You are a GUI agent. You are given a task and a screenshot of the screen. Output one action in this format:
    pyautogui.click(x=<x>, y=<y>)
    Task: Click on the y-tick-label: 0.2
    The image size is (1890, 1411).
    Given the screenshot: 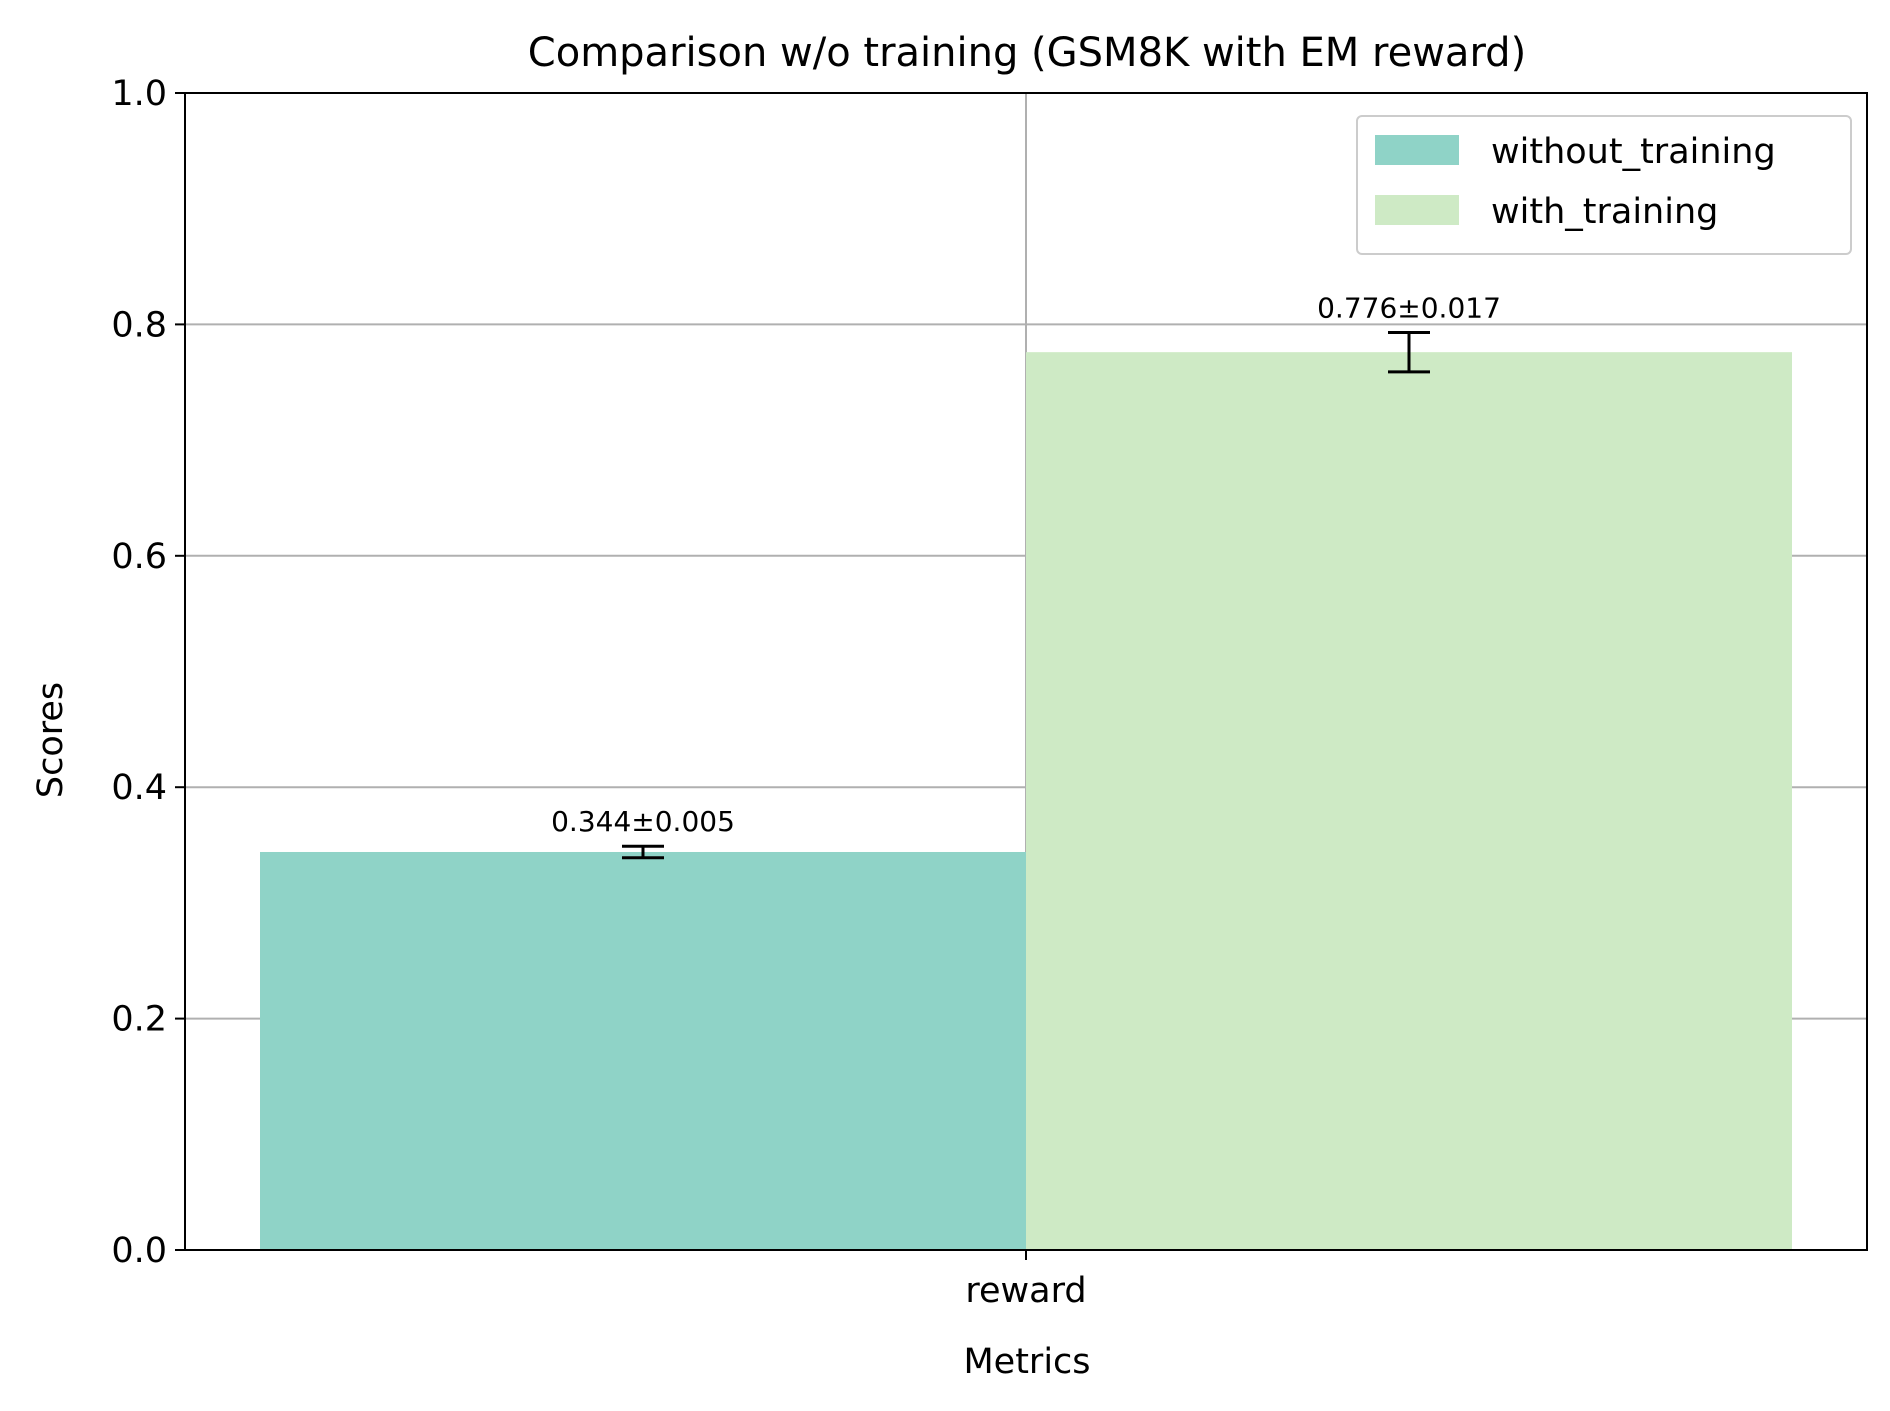 What is the action you would take?
    pyautogui.click(x=139, y=1020)
    